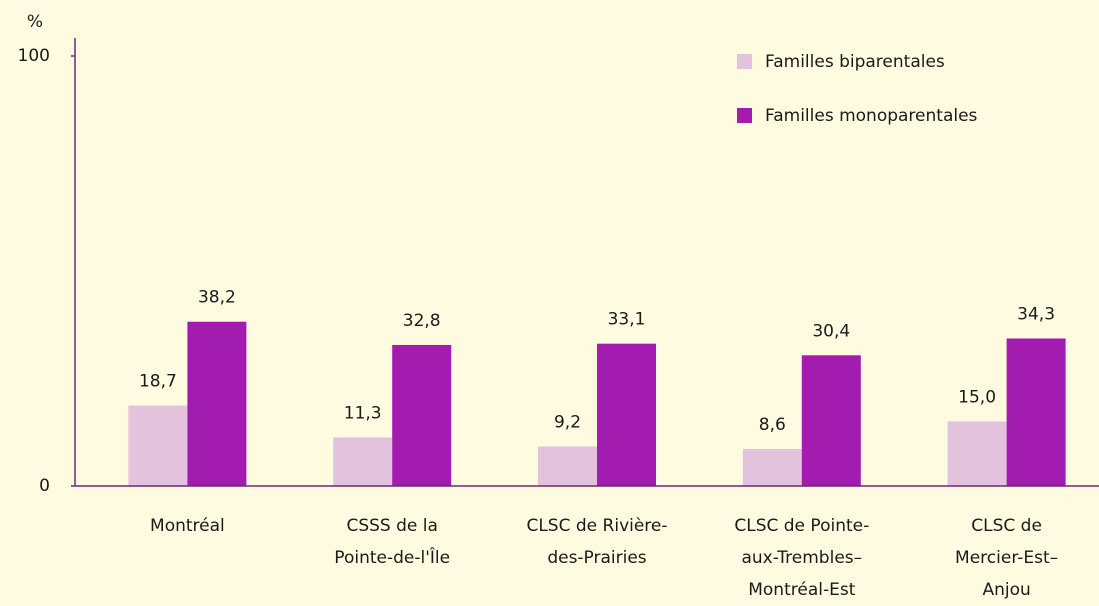 The height and width of the screenshot is (606, 1099). What do you see at coordinates (801, 590) in the screenshot?
I see `x-tick-label-line: Montréal-Est` at bounding box center [801, 590].